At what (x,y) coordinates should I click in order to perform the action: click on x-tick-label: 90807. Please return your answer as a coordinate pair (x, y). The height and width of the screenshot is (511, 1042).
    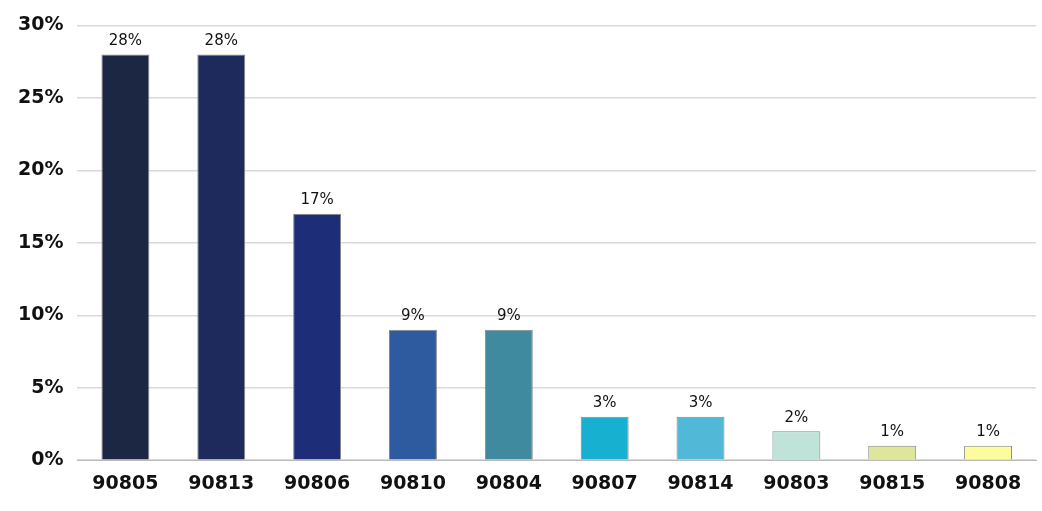
    Looking at the image, I should click on (604, 481).